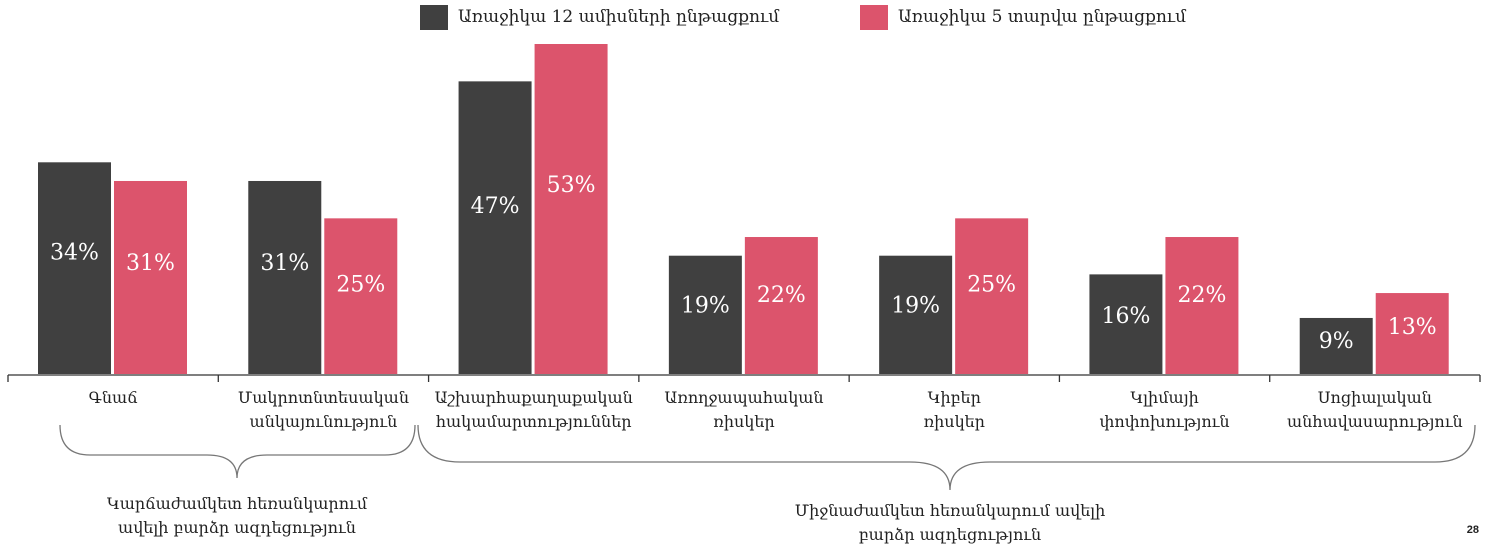  What do you see at coordinates (1374, 409) in the screenshot?
I see `x-tick-label: Սոցիալական անհավասարություն` at bounding box center [1374, 409].